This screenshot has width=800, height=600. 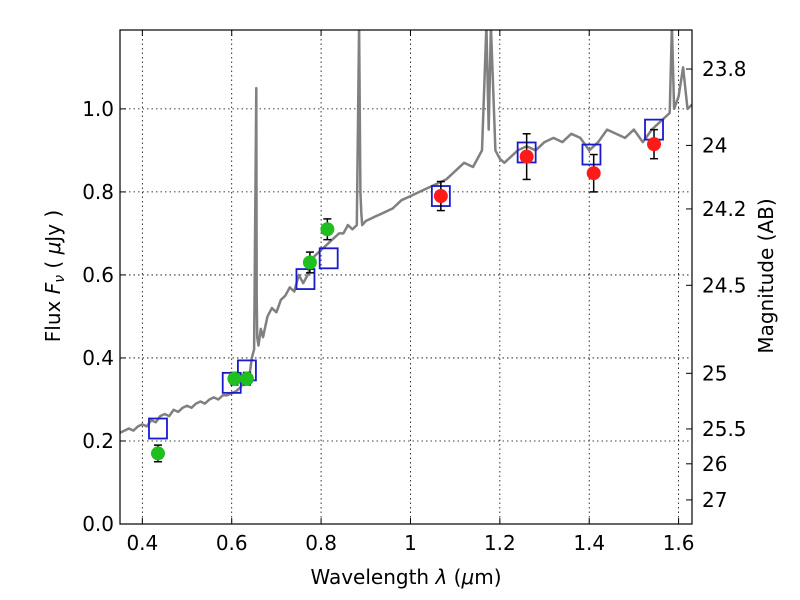 What do you see at coordinates (232, 543) in the screenshot?
I see `x-tick-label: 0.6` at bounding box center [232, 543].